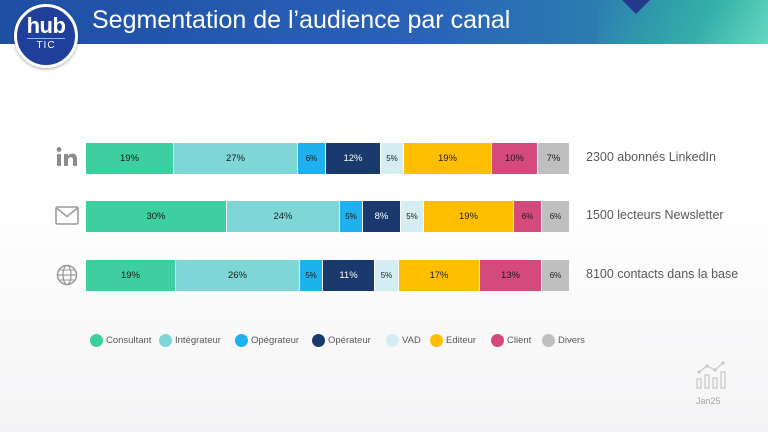 This screenshot has height=432, width=768. I want to click on legend-item: Client, so click(511, 340).